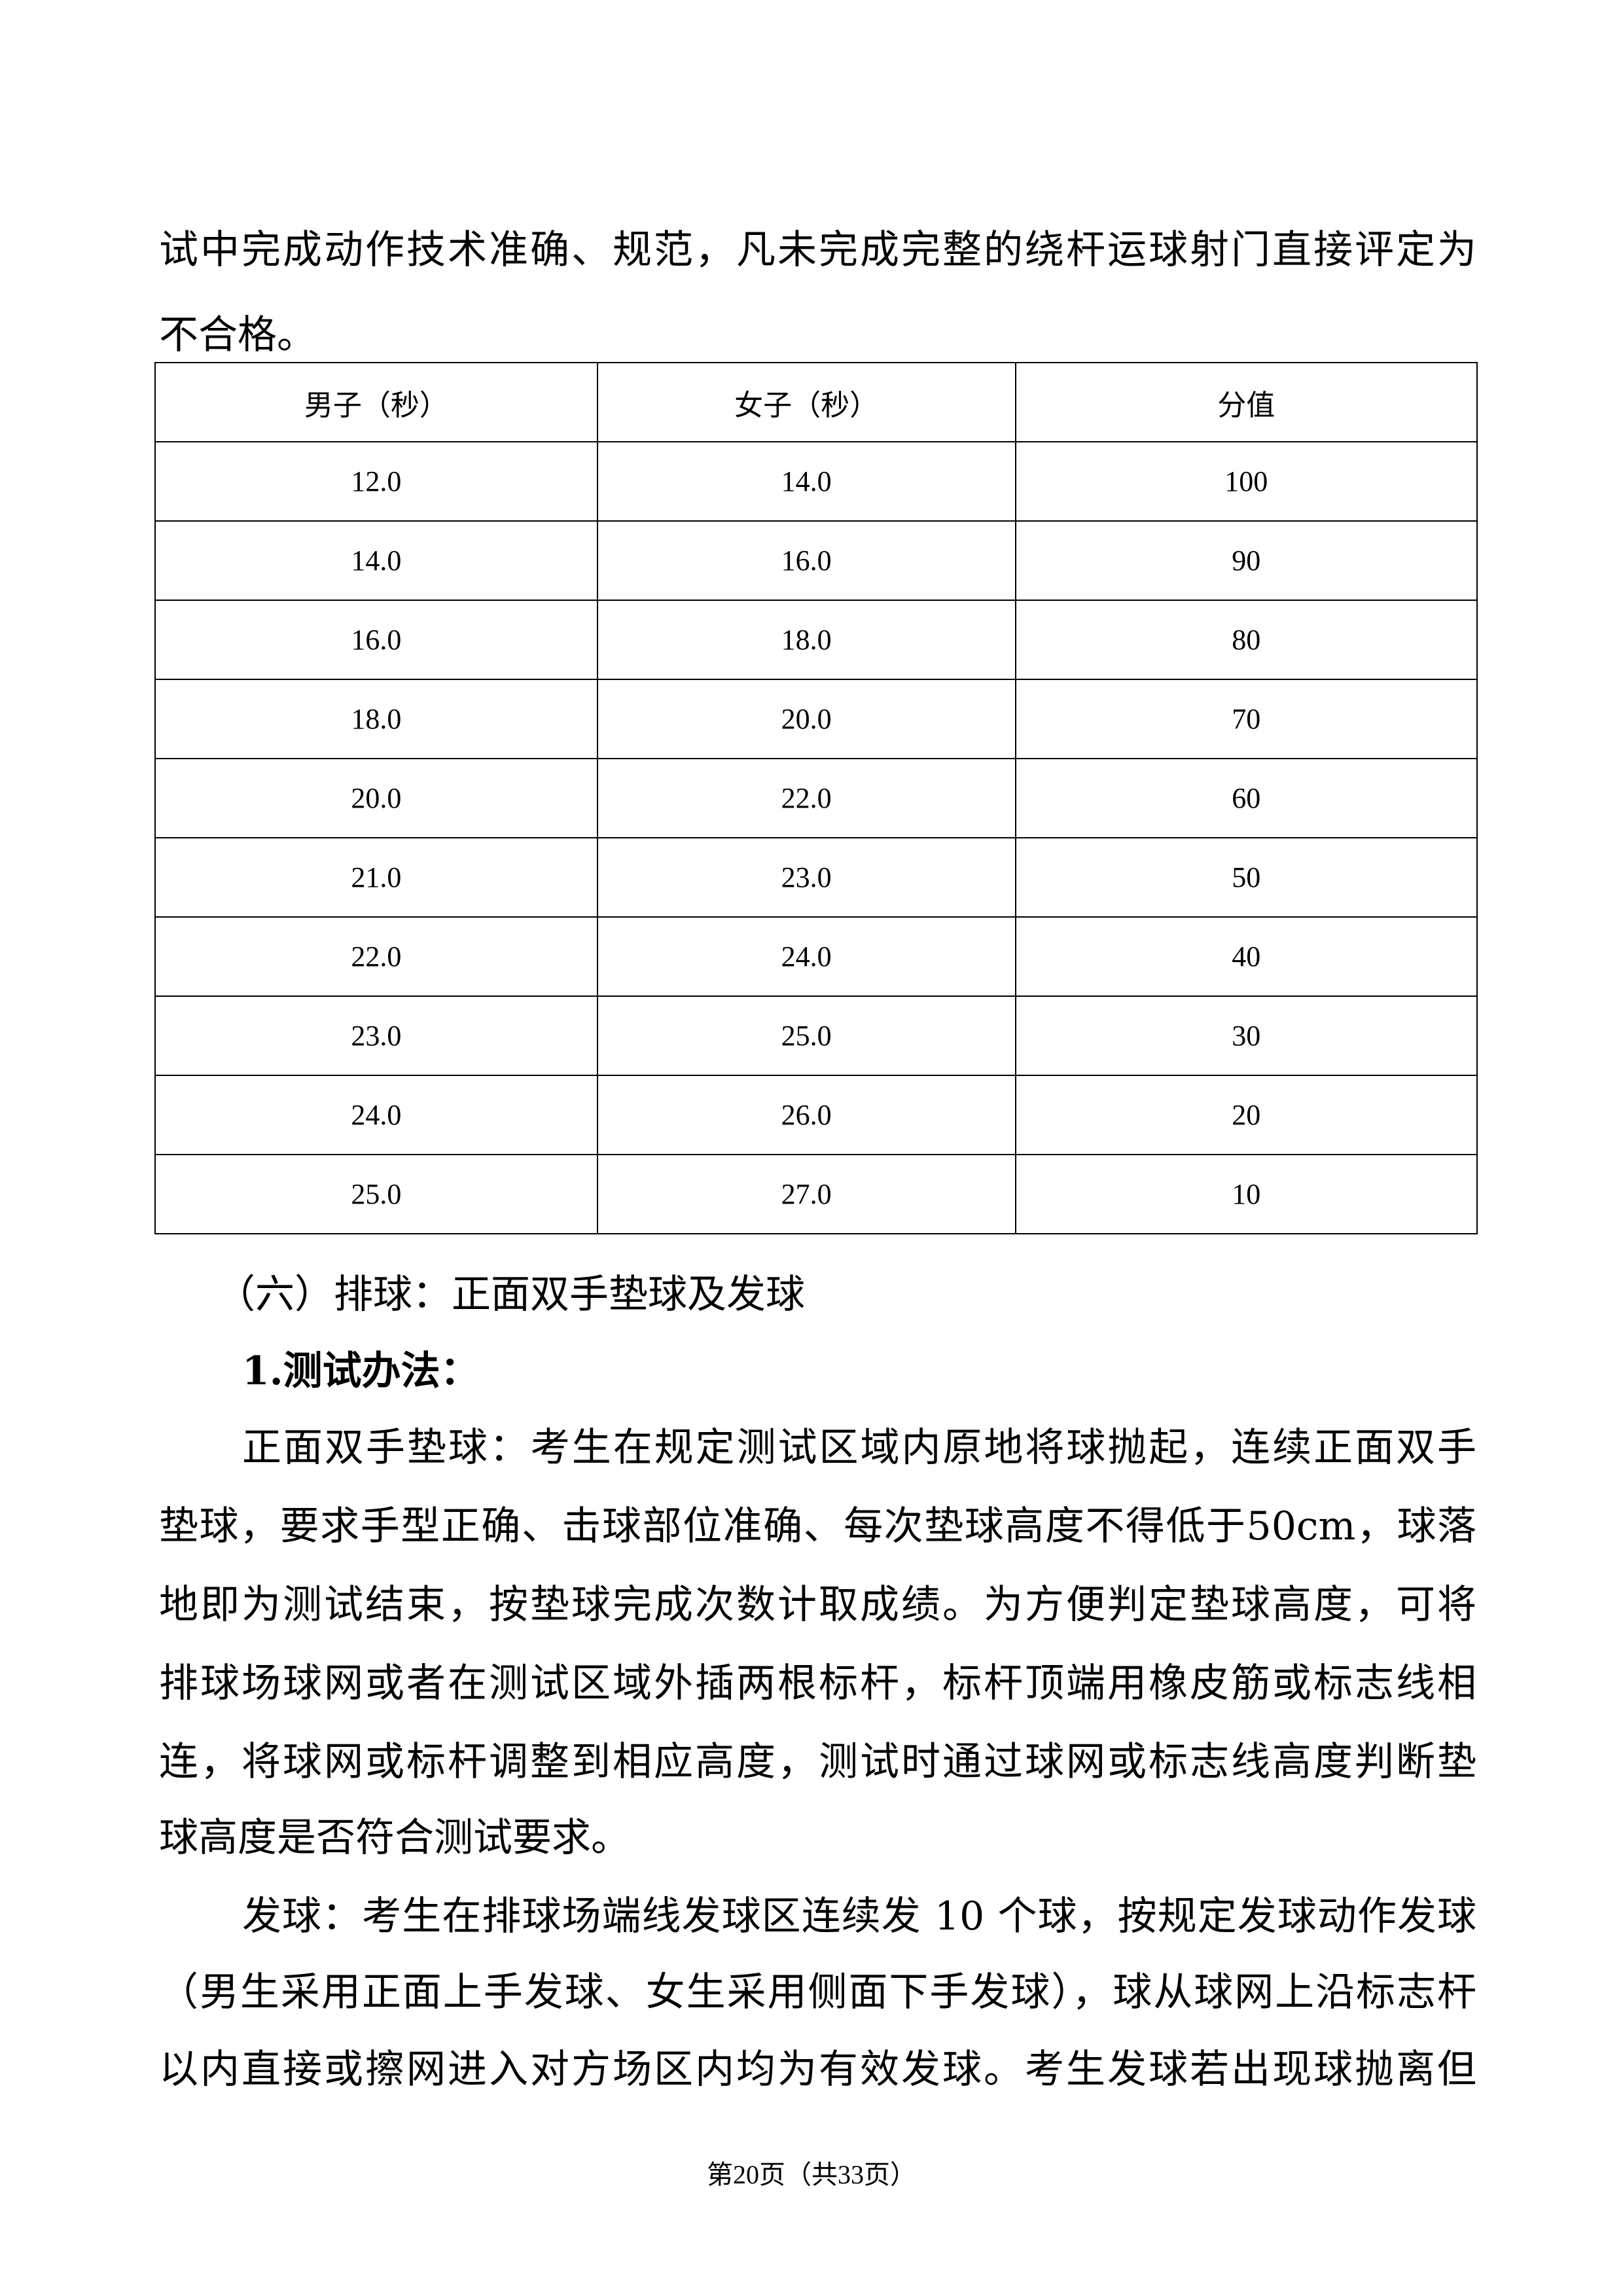  Describe the element at coordinates (818, 1992) in the screenshot. I see `body-text-line: （男生采用正面上手发球、女生采用侧面下手发球），球从球网上沿标志杆` at that location.